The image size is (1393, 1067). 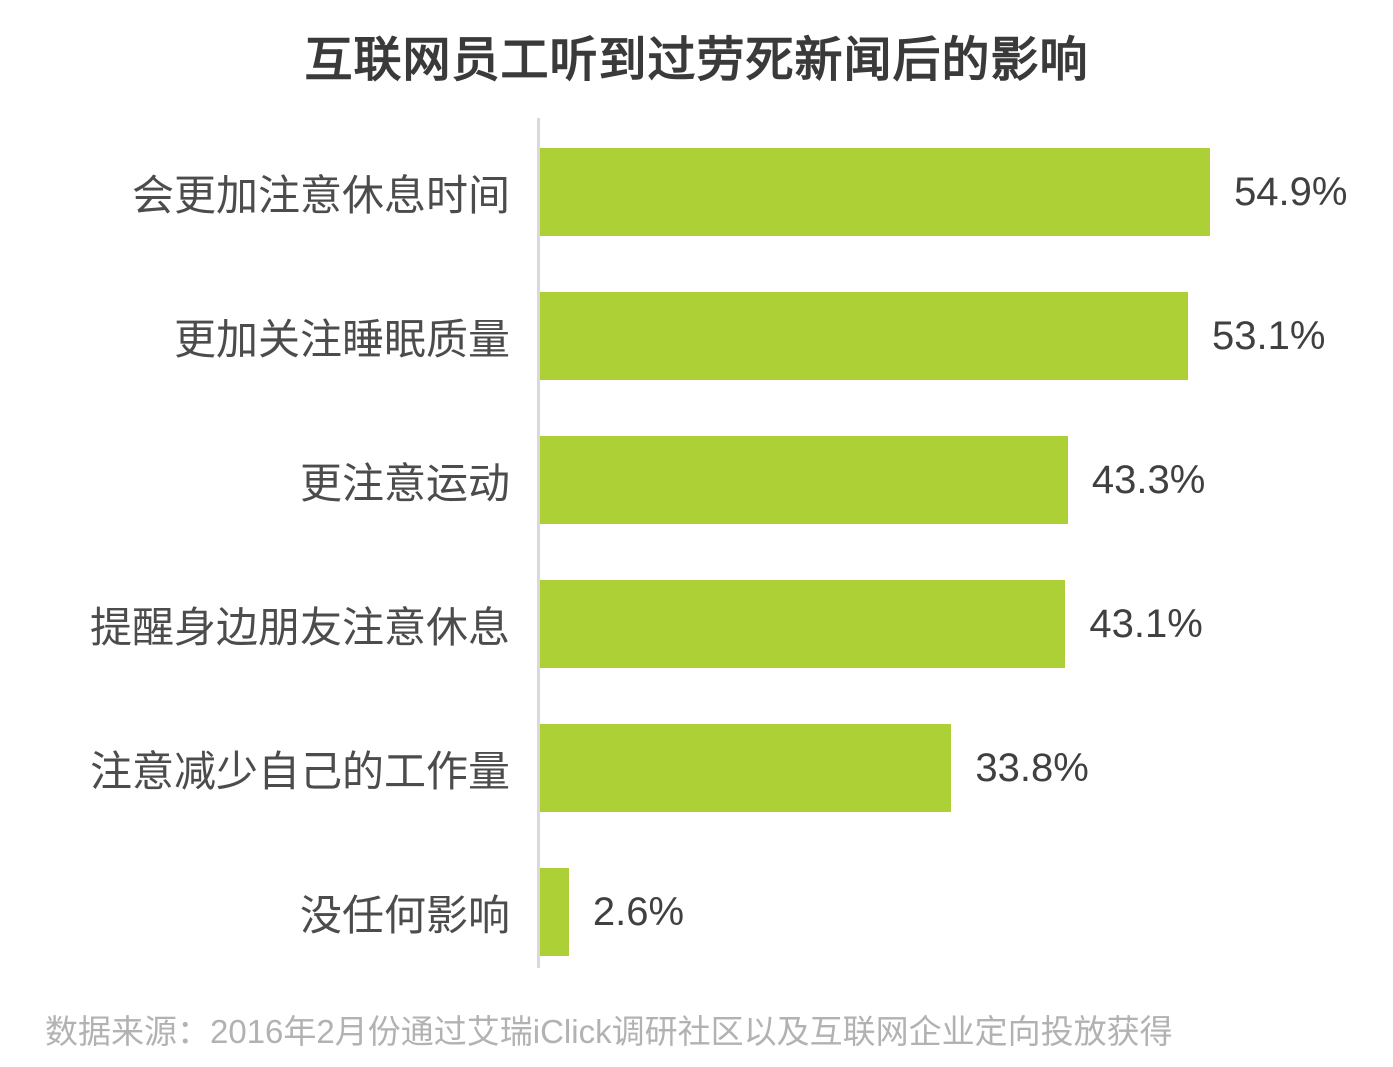 I want to click on bar-row: 更注意运动 43.3%, so click(x=696, y=480).